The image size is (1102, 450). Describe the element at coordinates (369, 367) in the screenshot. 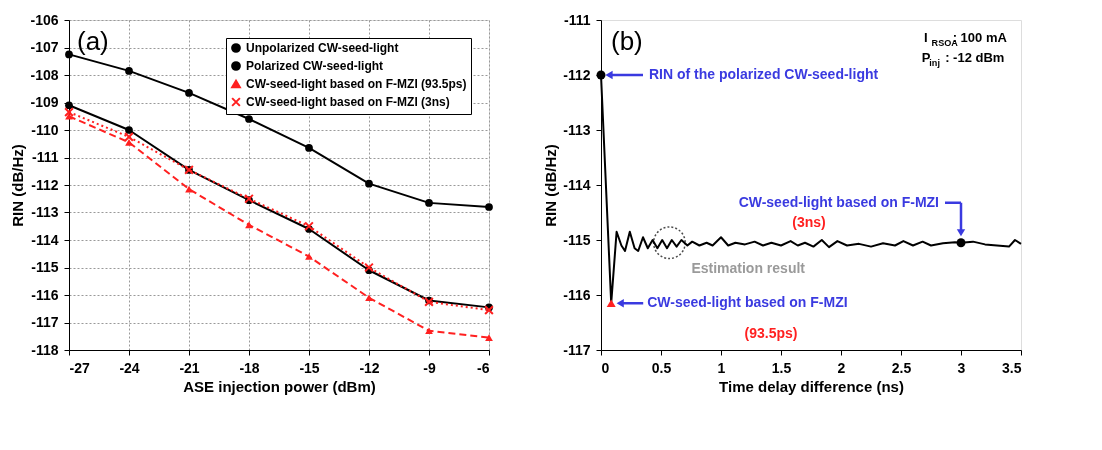

I see `x-tick-label: -12` at that location.